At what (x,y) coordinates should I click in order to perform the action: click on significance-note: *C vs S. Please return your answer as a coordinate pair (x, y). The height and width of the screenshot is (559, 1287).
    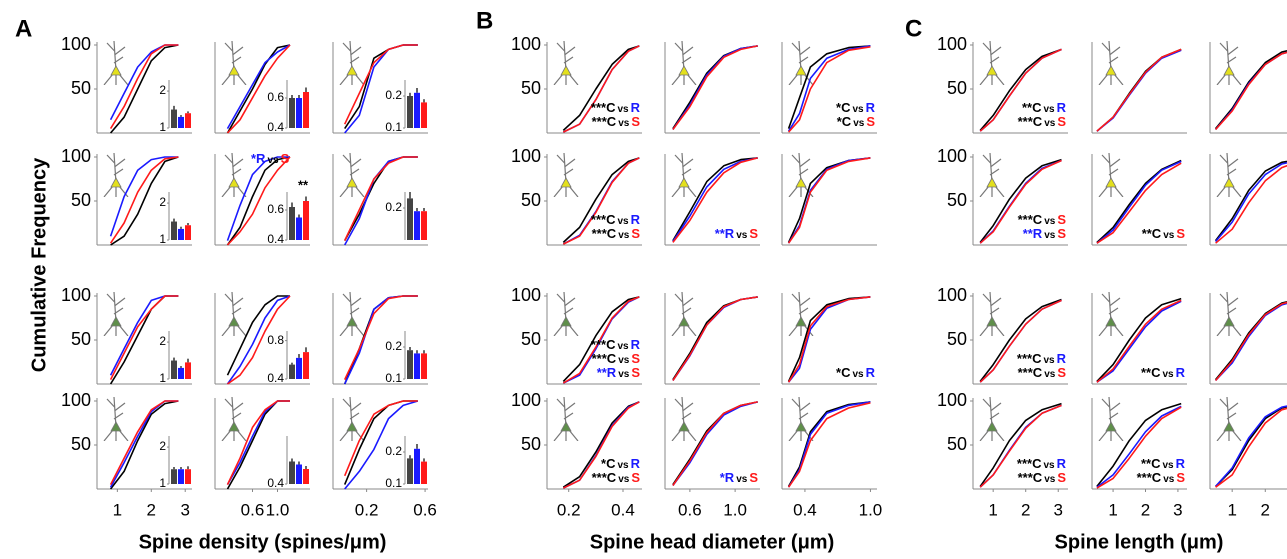
    Looking at the image, I should click on (856, 121).